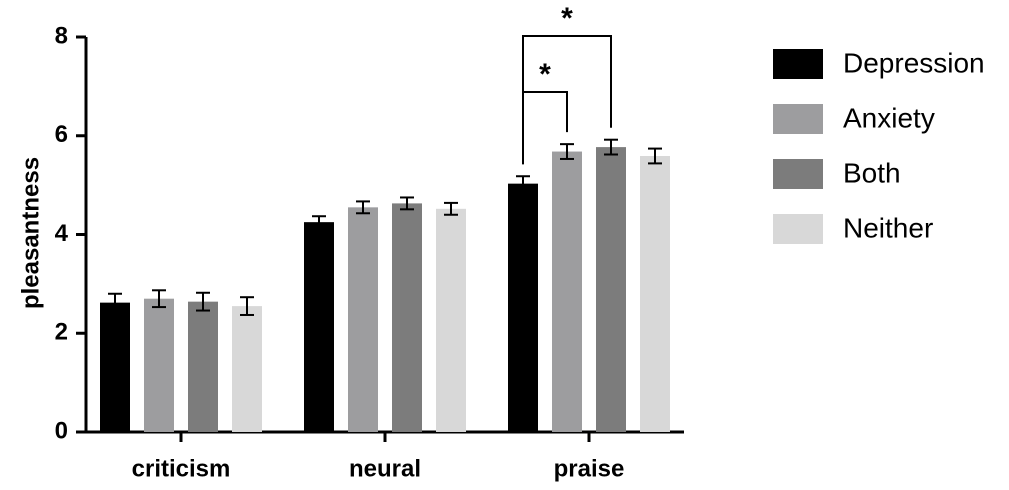 The width and height of the screenshot is (1009, 490). What do you see at coordinates (30, 233) in the screenshot?
I see `y-axis-title: pleasantness` at bounding box center [30, 233].